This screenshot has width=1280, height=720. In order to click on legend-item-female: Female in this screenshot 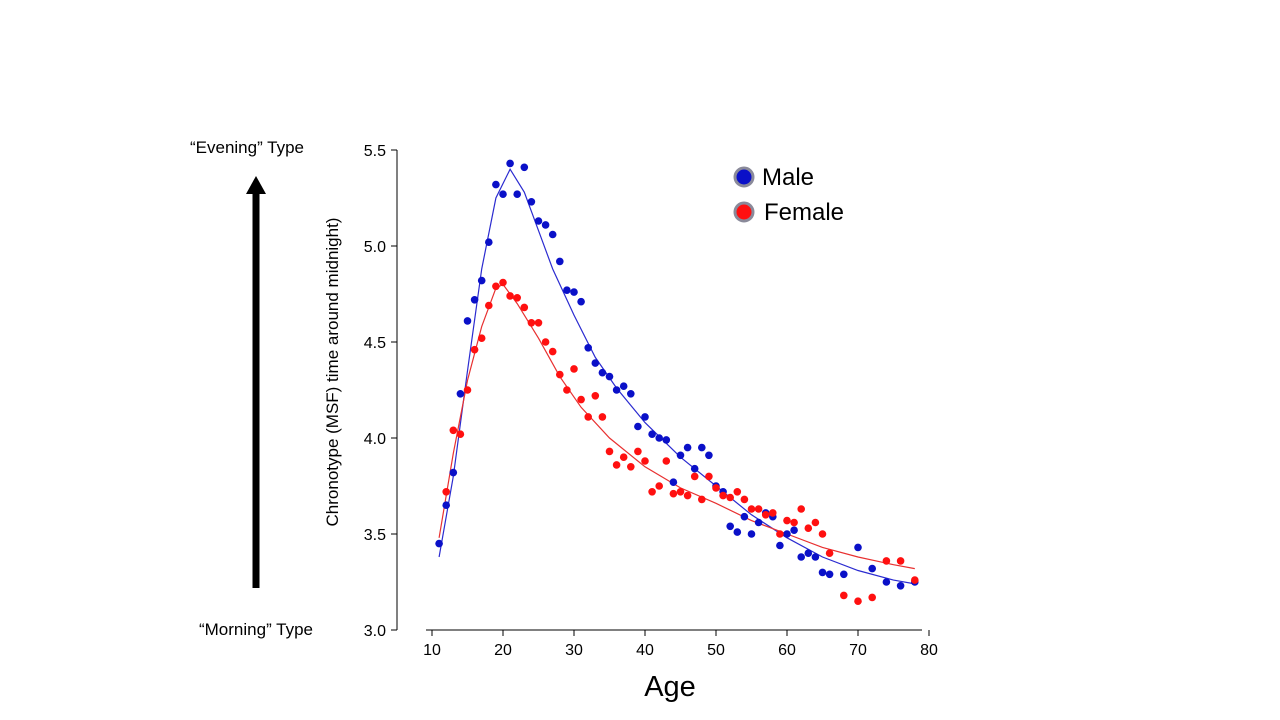, I will do `click(788, 212)`.